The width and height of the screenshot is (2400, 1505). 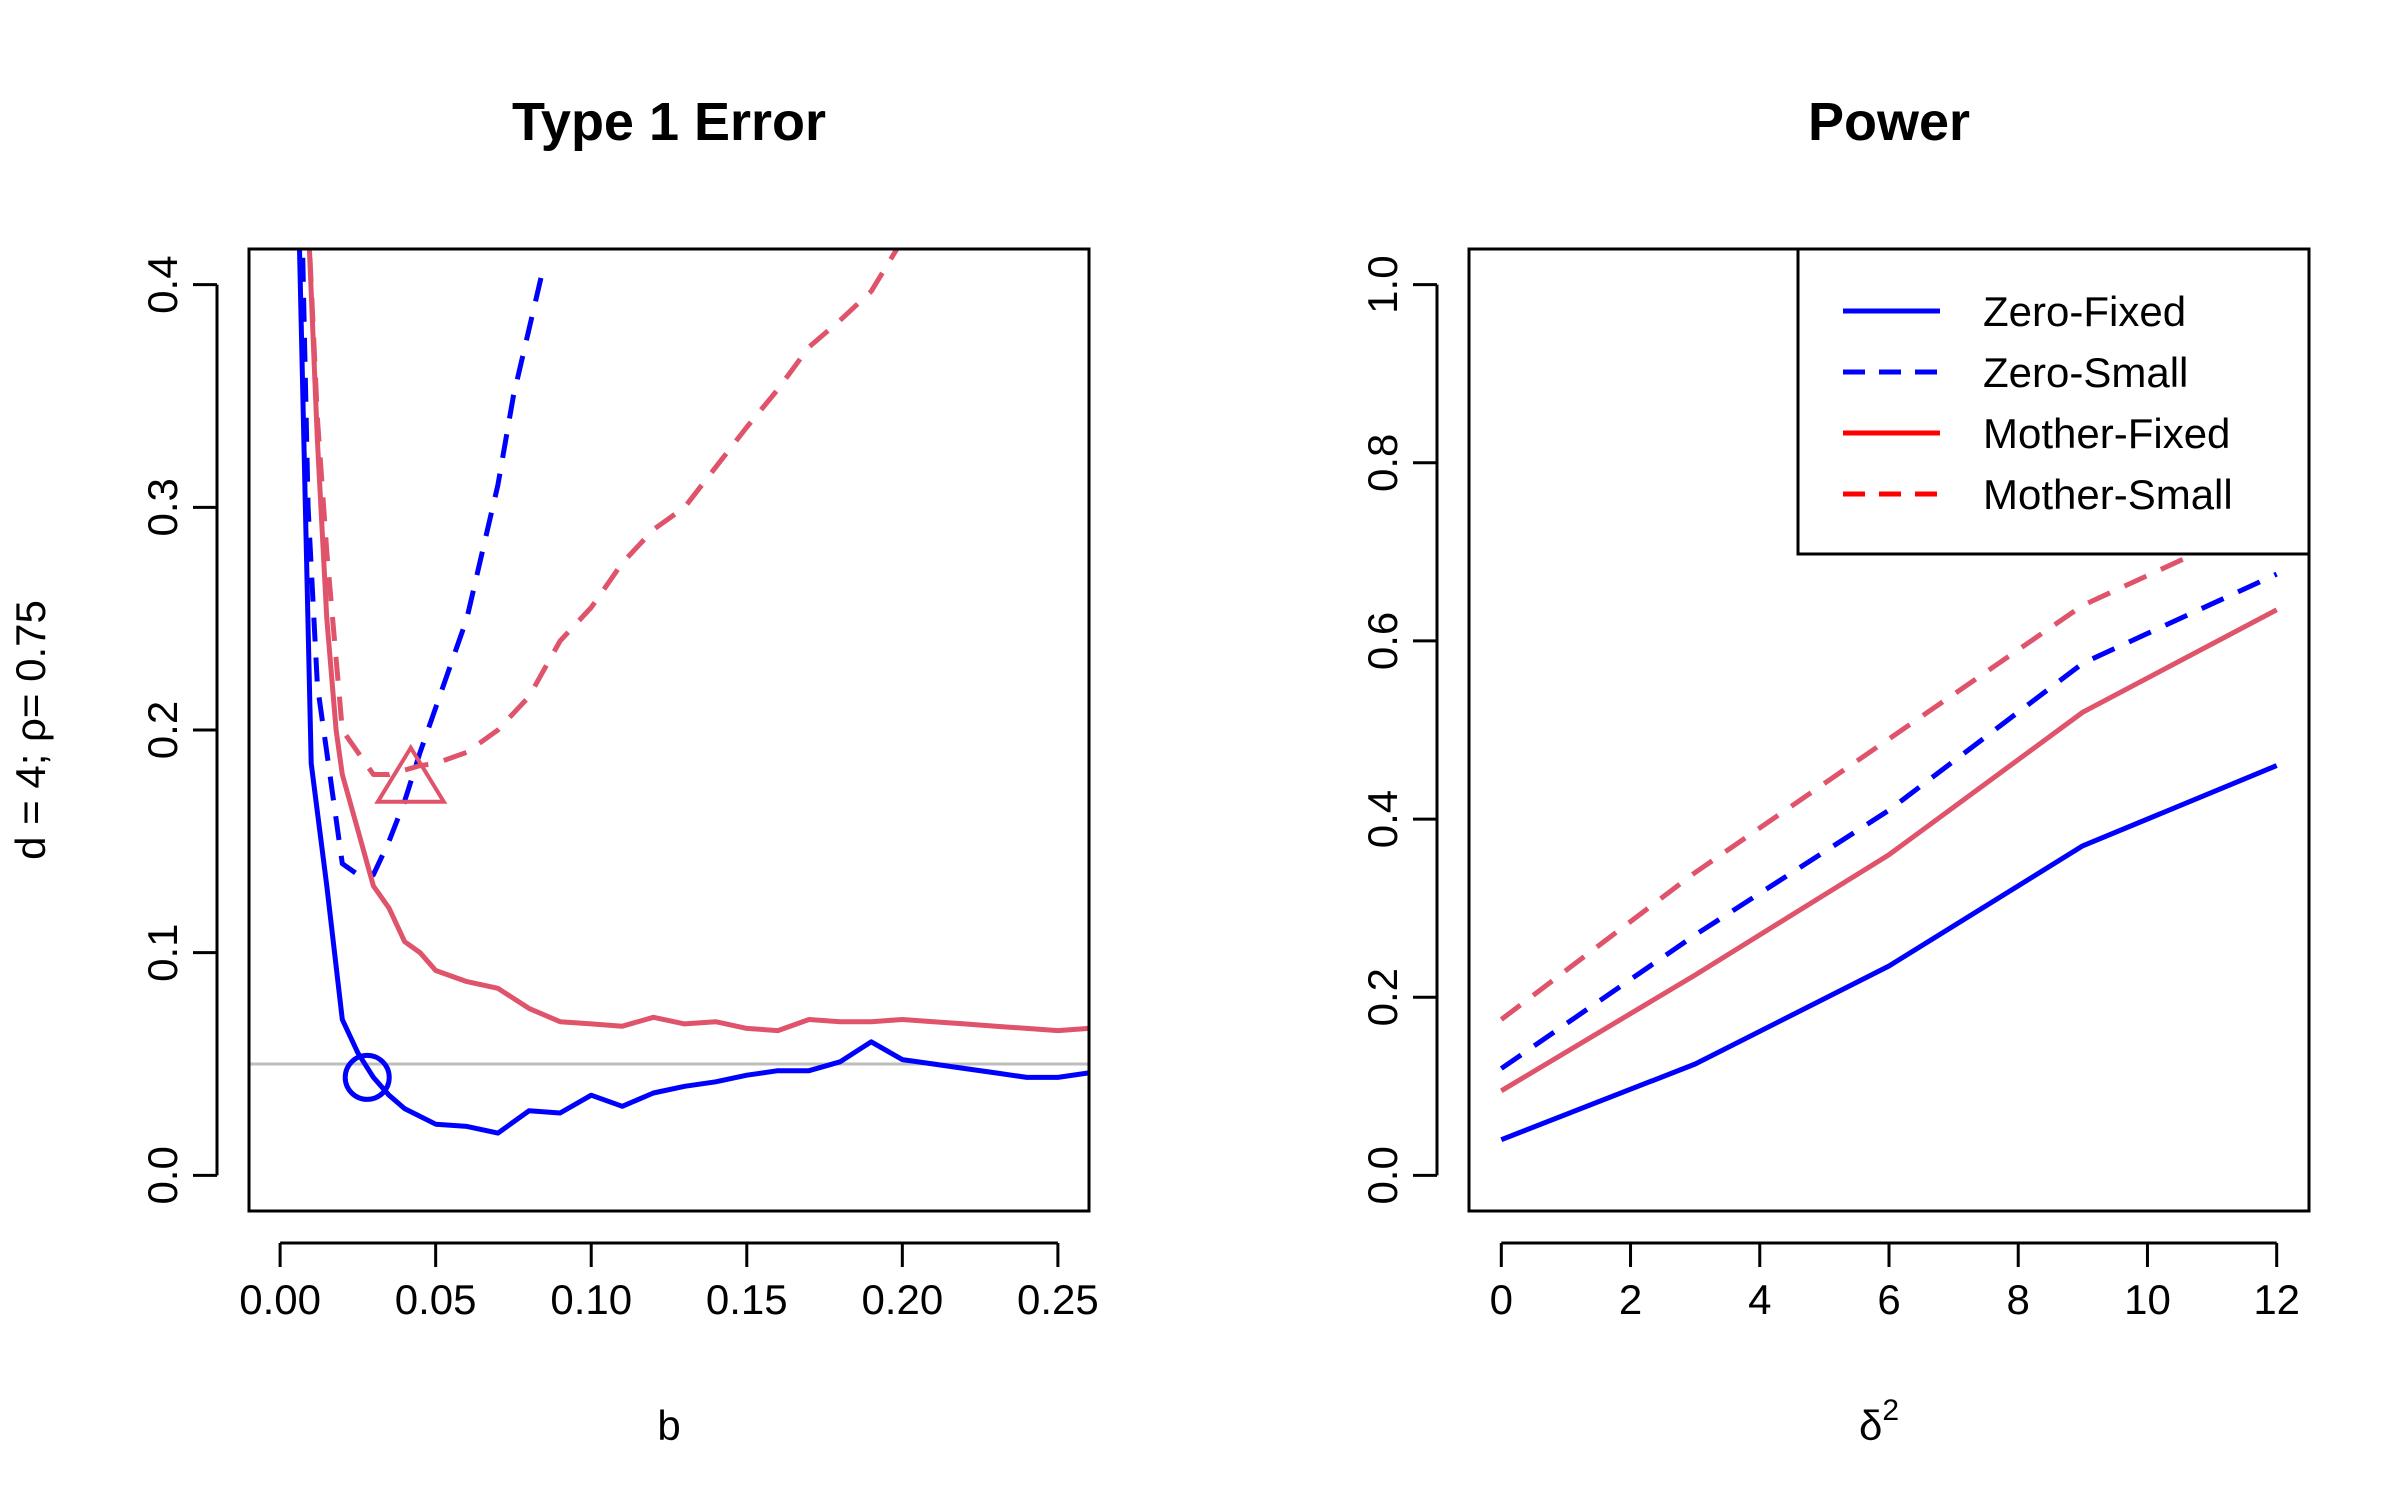 What do you see at coordinates (902, 1299) in the screenshot?
I see `x-tick-label: 0.20` at bounding box center [902, 1299].